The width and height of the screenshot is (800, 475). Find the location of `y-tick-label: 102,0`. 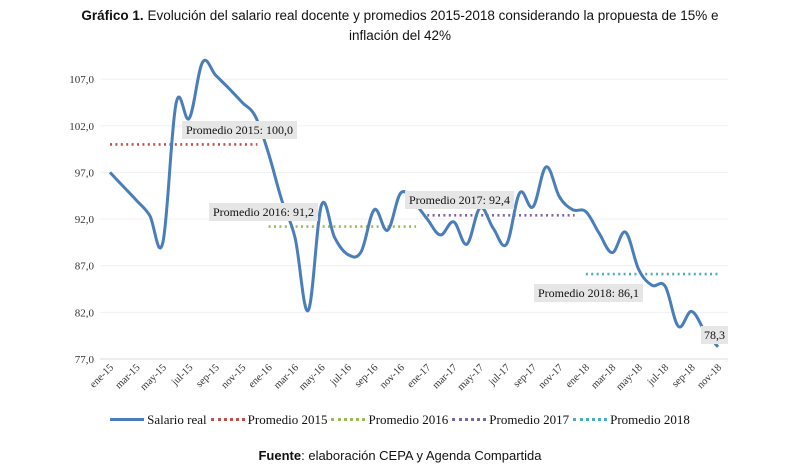

y-tick-label: 102,0 is located at coordinates (81, 127).